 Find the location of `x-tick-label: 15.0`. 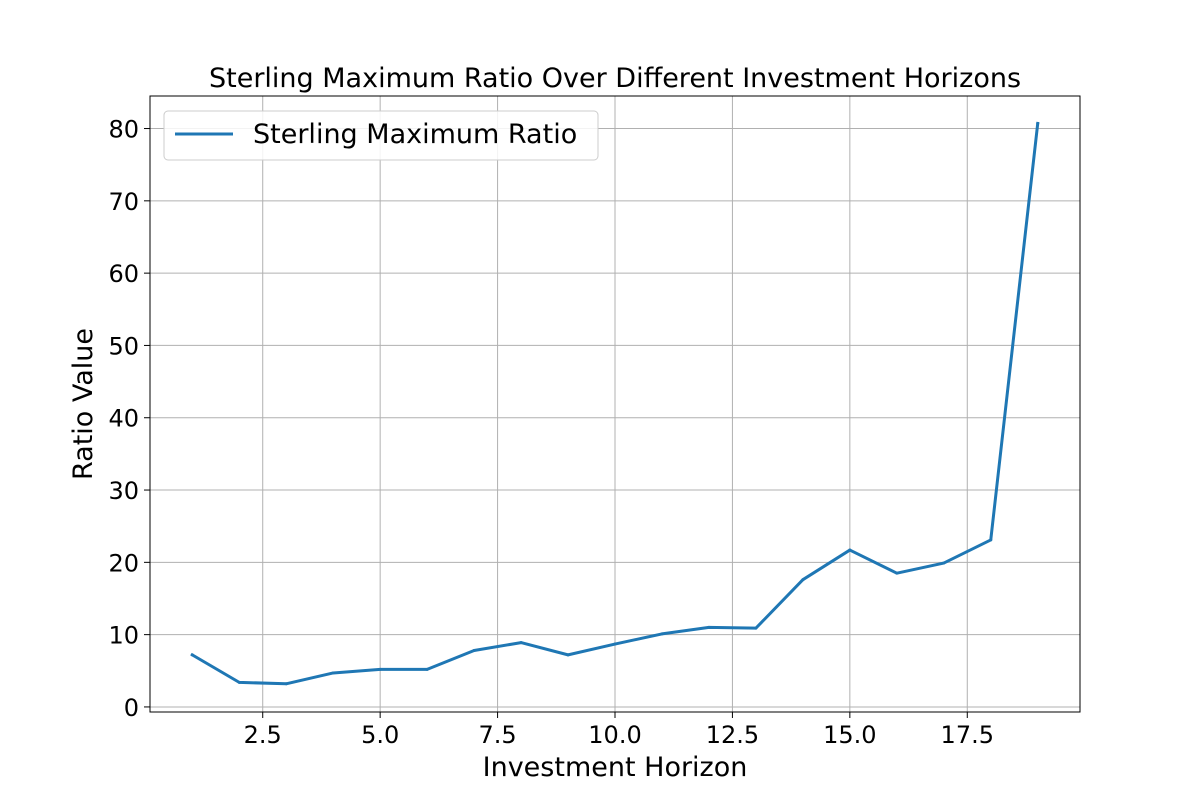

x-tick-label: 15.0 is located at coordinates (849, 735).